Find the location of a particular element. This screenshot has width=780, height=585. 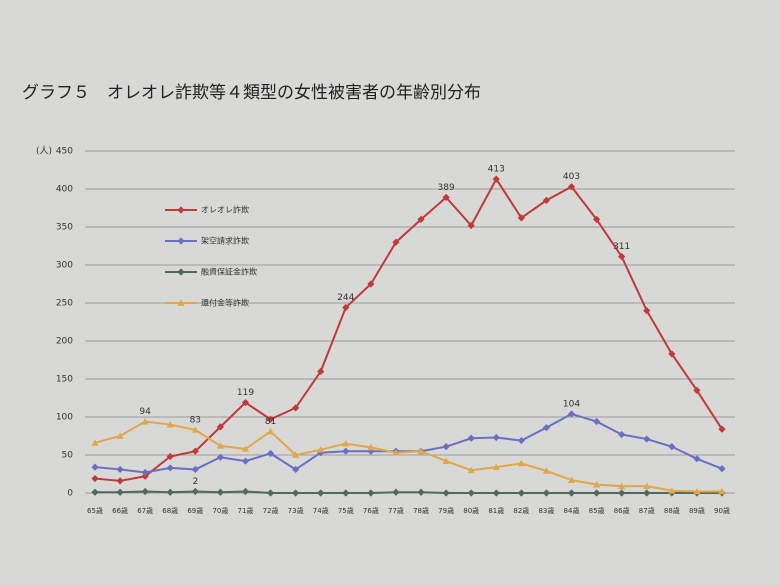

x-tick-label: 82歳 is located at coordinates (521, 510).